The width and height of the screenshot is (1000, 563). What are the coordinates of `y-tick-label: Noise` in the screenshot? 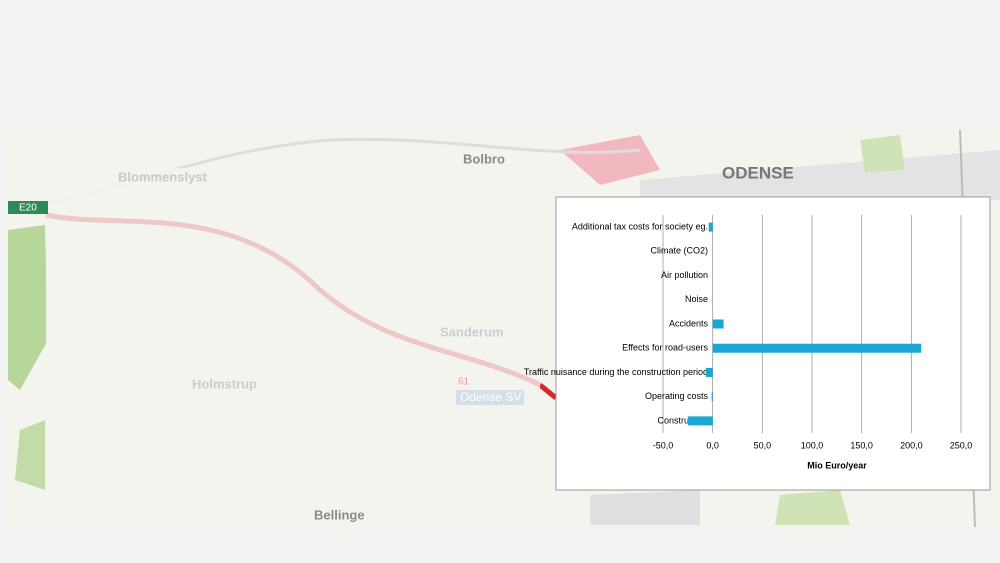 It's located at (696, 299).